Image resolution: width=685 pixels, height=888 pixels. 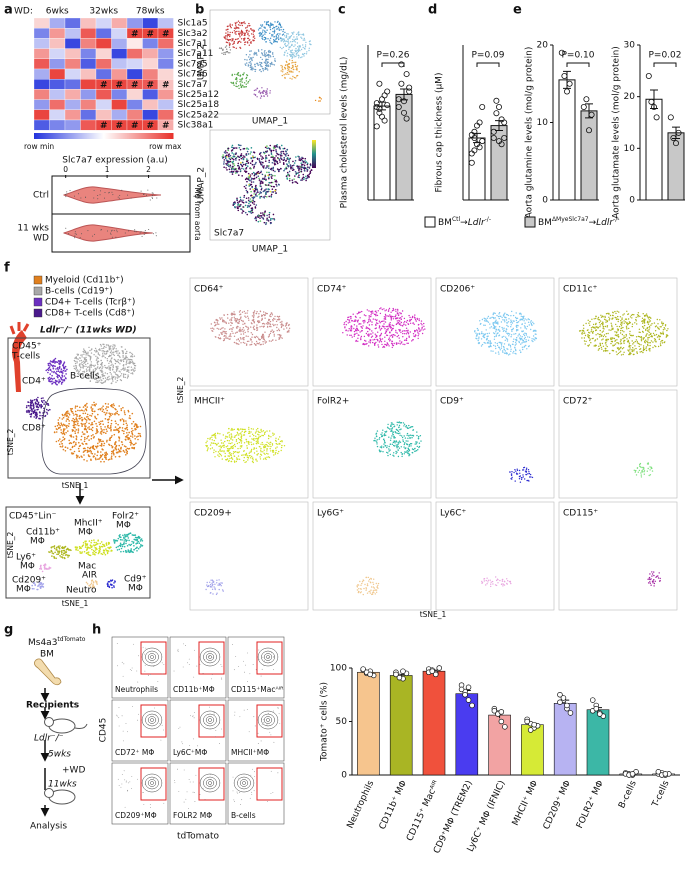 I want to click on heatmap-cell, so click(x=103, y=43).